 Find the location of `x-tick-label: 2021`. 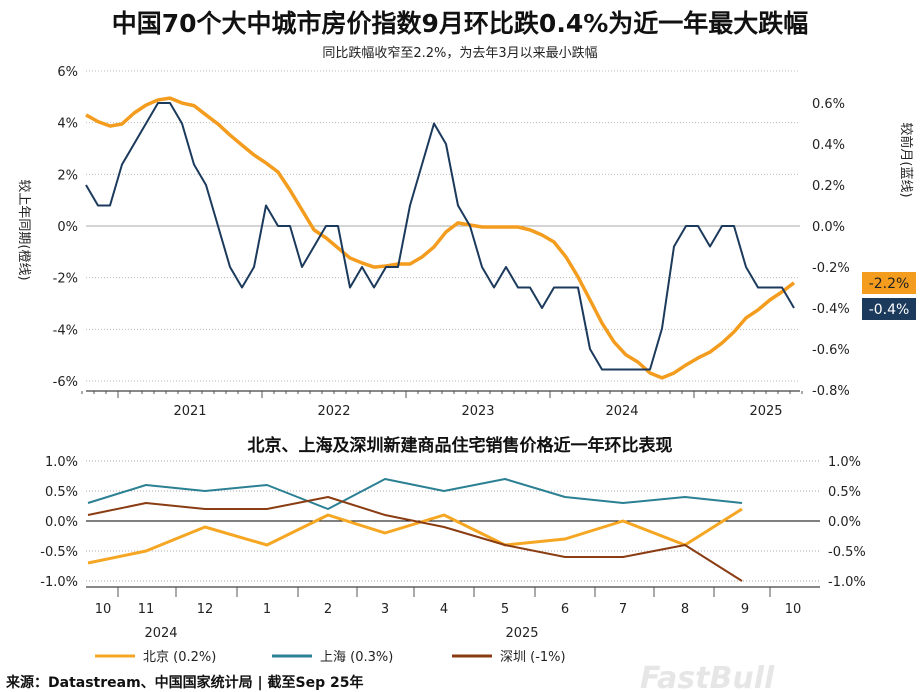

x-tick-label: 2021 is located at coordinates (189, 411).